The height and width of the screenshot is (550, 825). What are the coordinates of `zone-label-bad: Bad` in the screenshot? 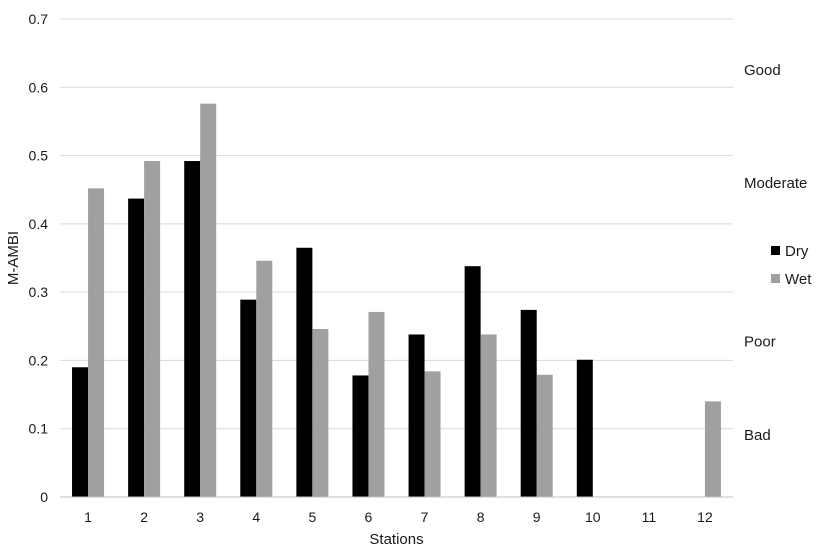 It's located at (757, 435).